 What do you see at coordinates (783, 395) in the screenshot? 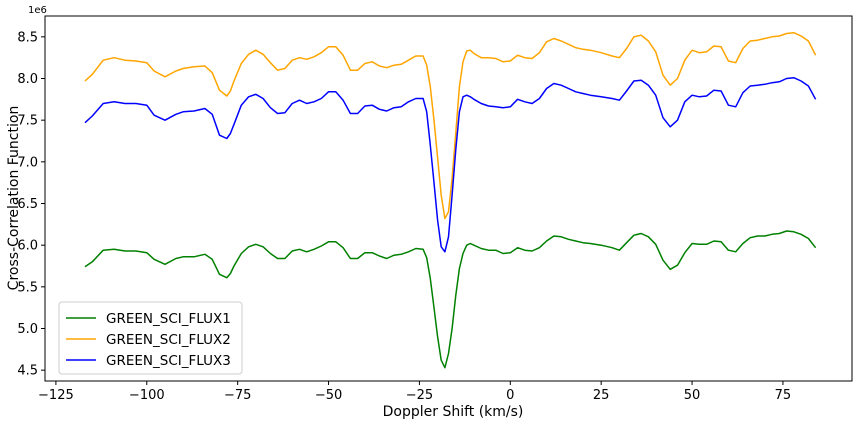
I see `x-tick-label: 75` at bounding box center [783, 395].